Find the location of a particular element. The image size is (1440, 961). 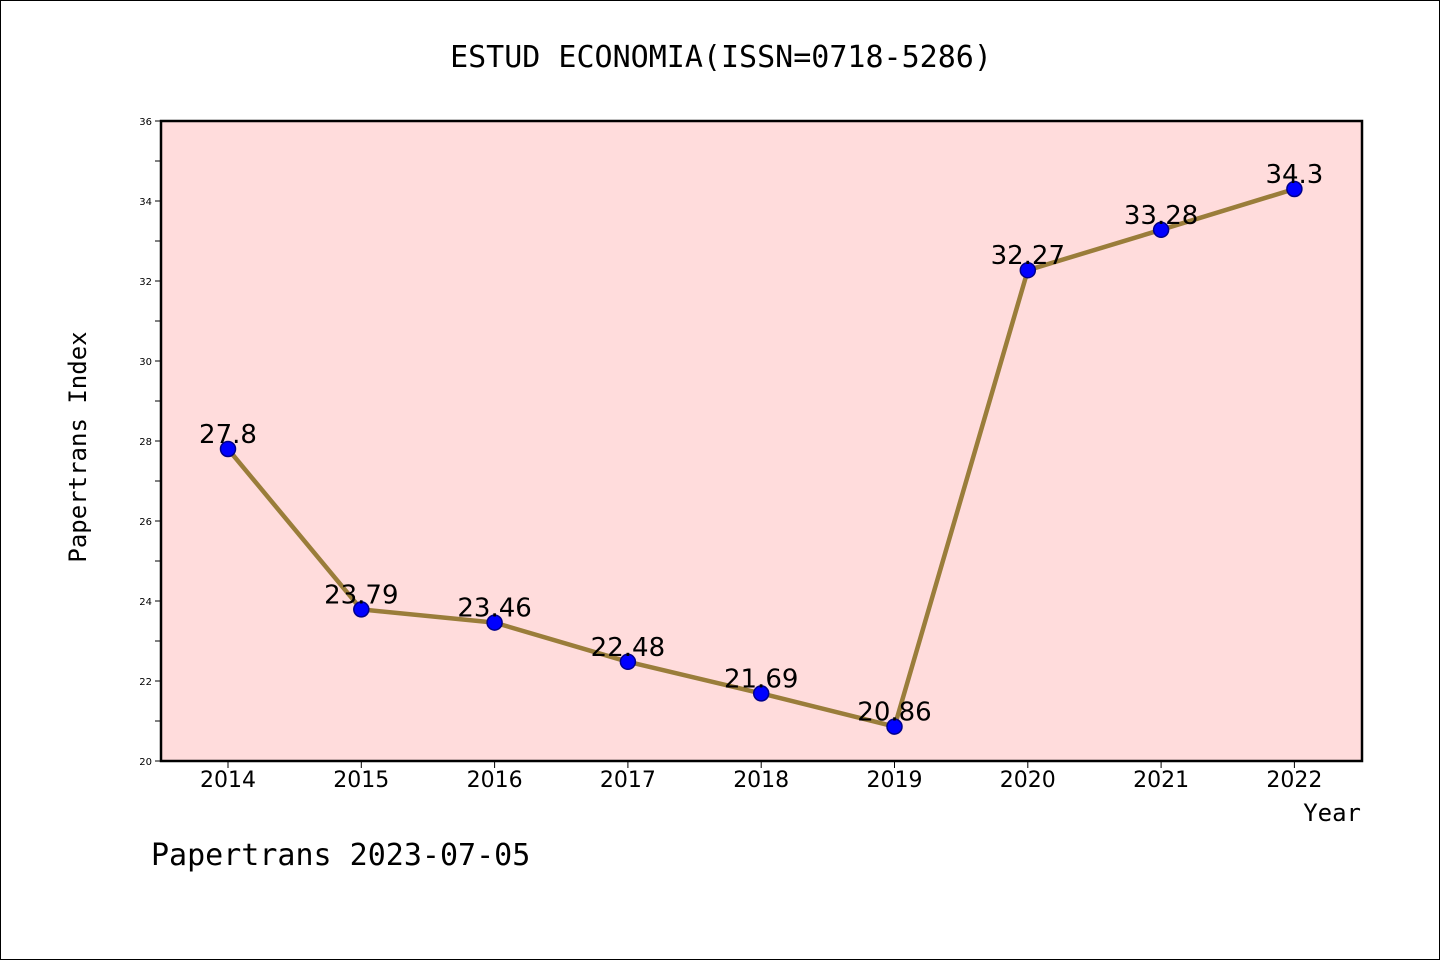

x-tick-label: 2021 is located at coordinates (1161, 780).